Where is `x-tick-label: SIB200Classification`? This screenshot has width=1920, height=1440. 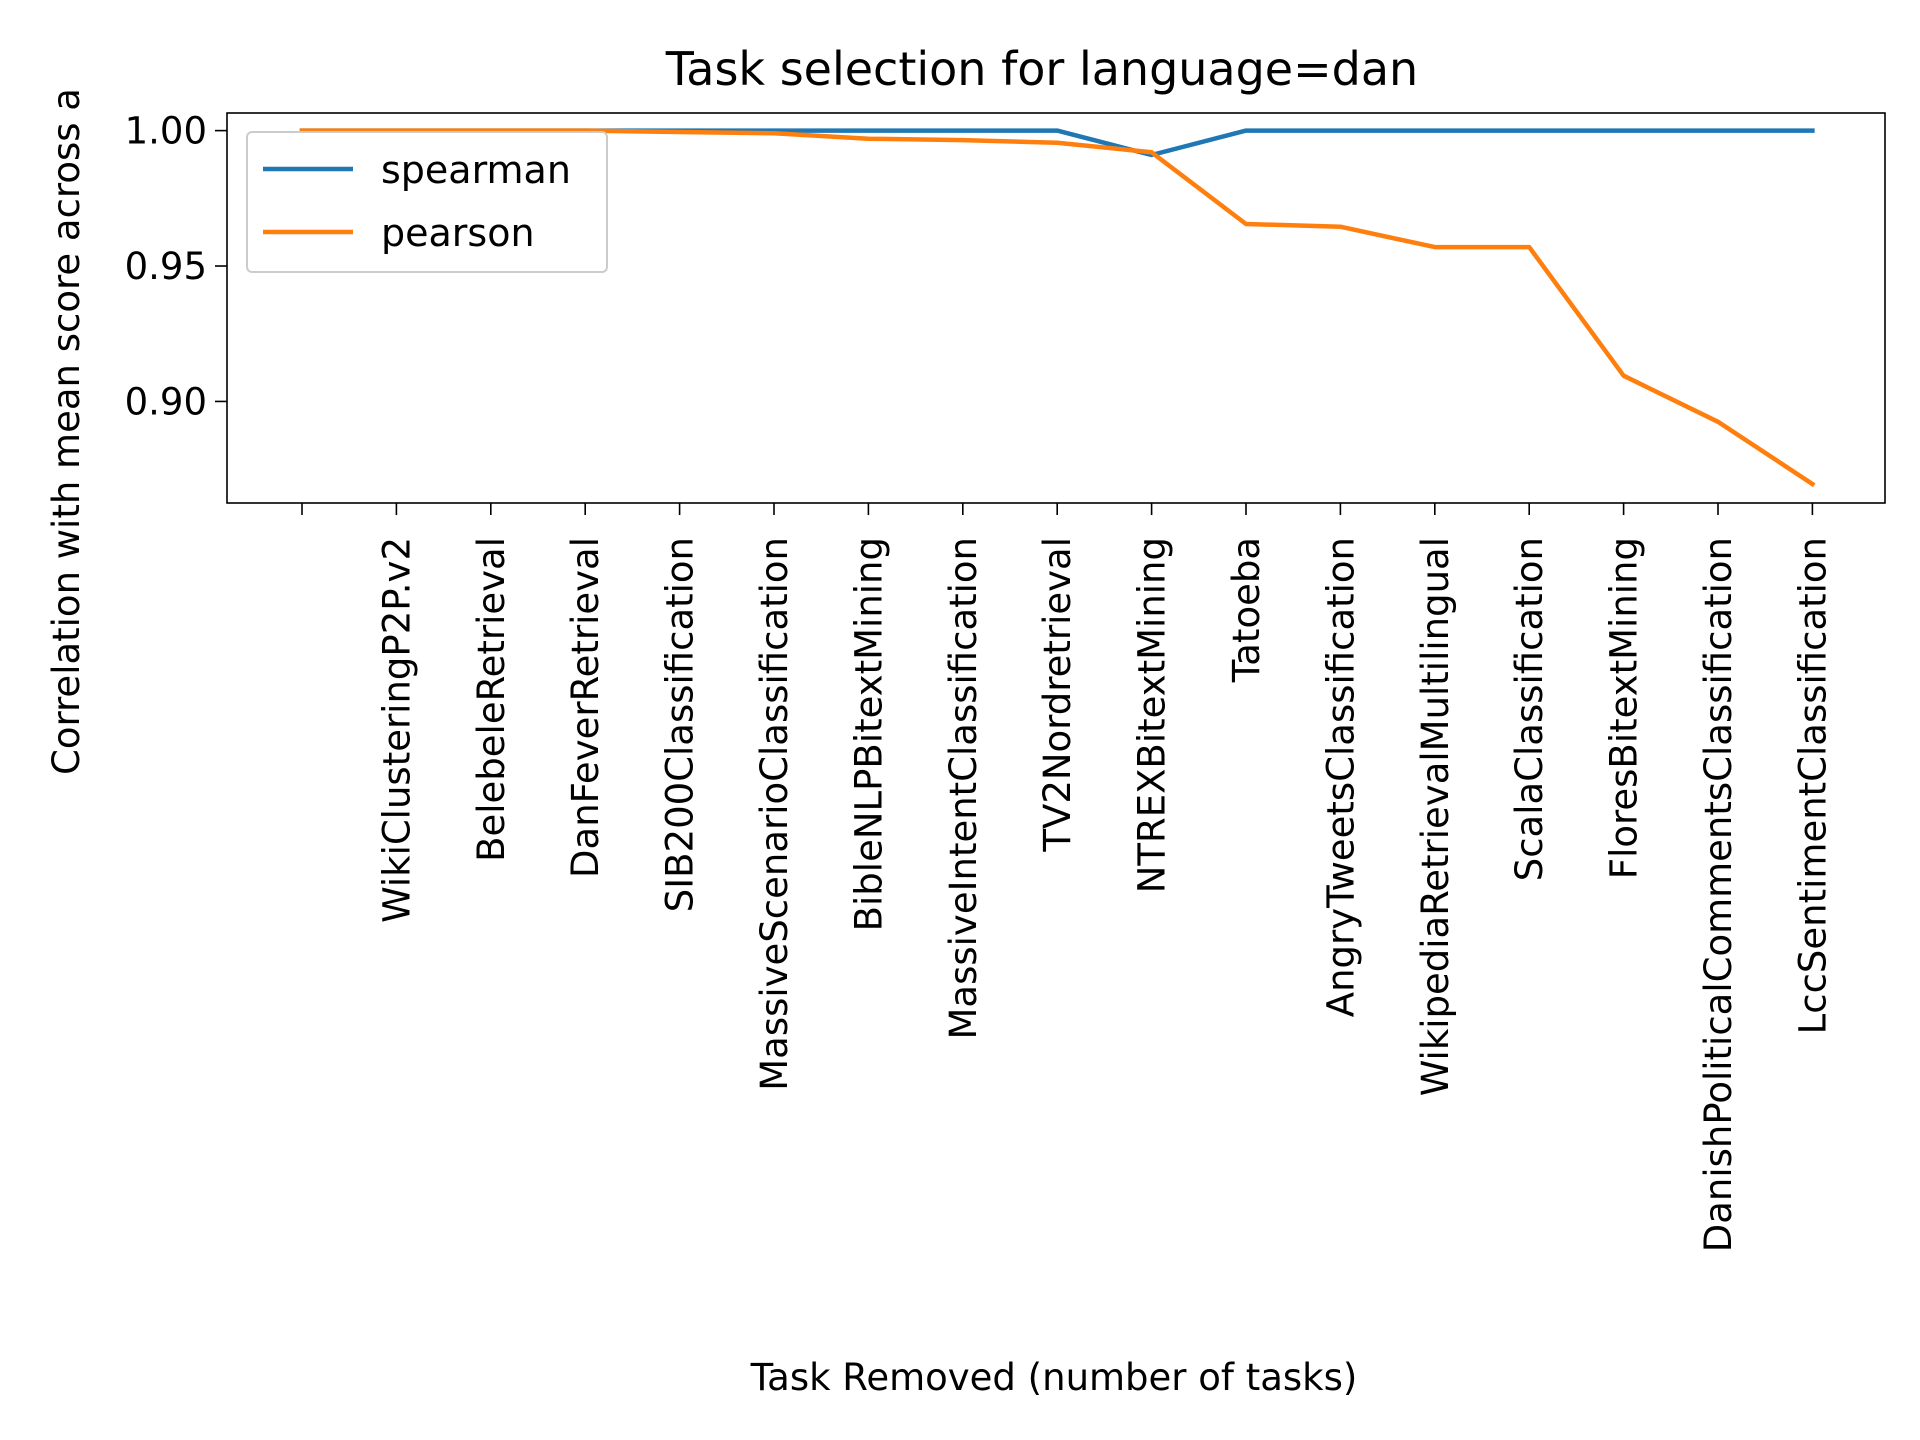
x-tick-label: SIB200Classification is located at coordinates (680, 724).